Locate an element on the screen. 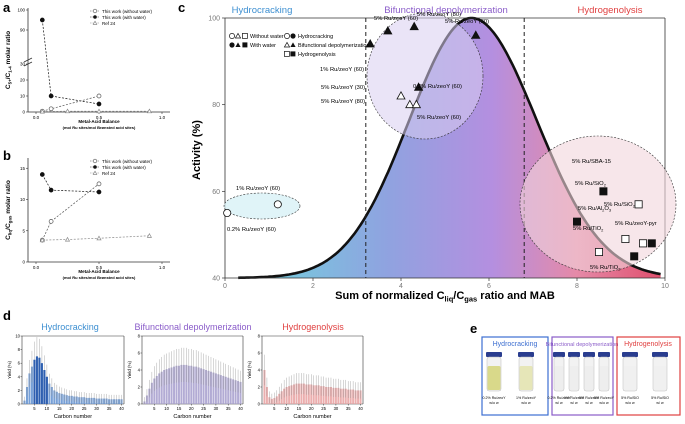  d-ylabel-2: Yield (%) is located at coordinates (129, 369).